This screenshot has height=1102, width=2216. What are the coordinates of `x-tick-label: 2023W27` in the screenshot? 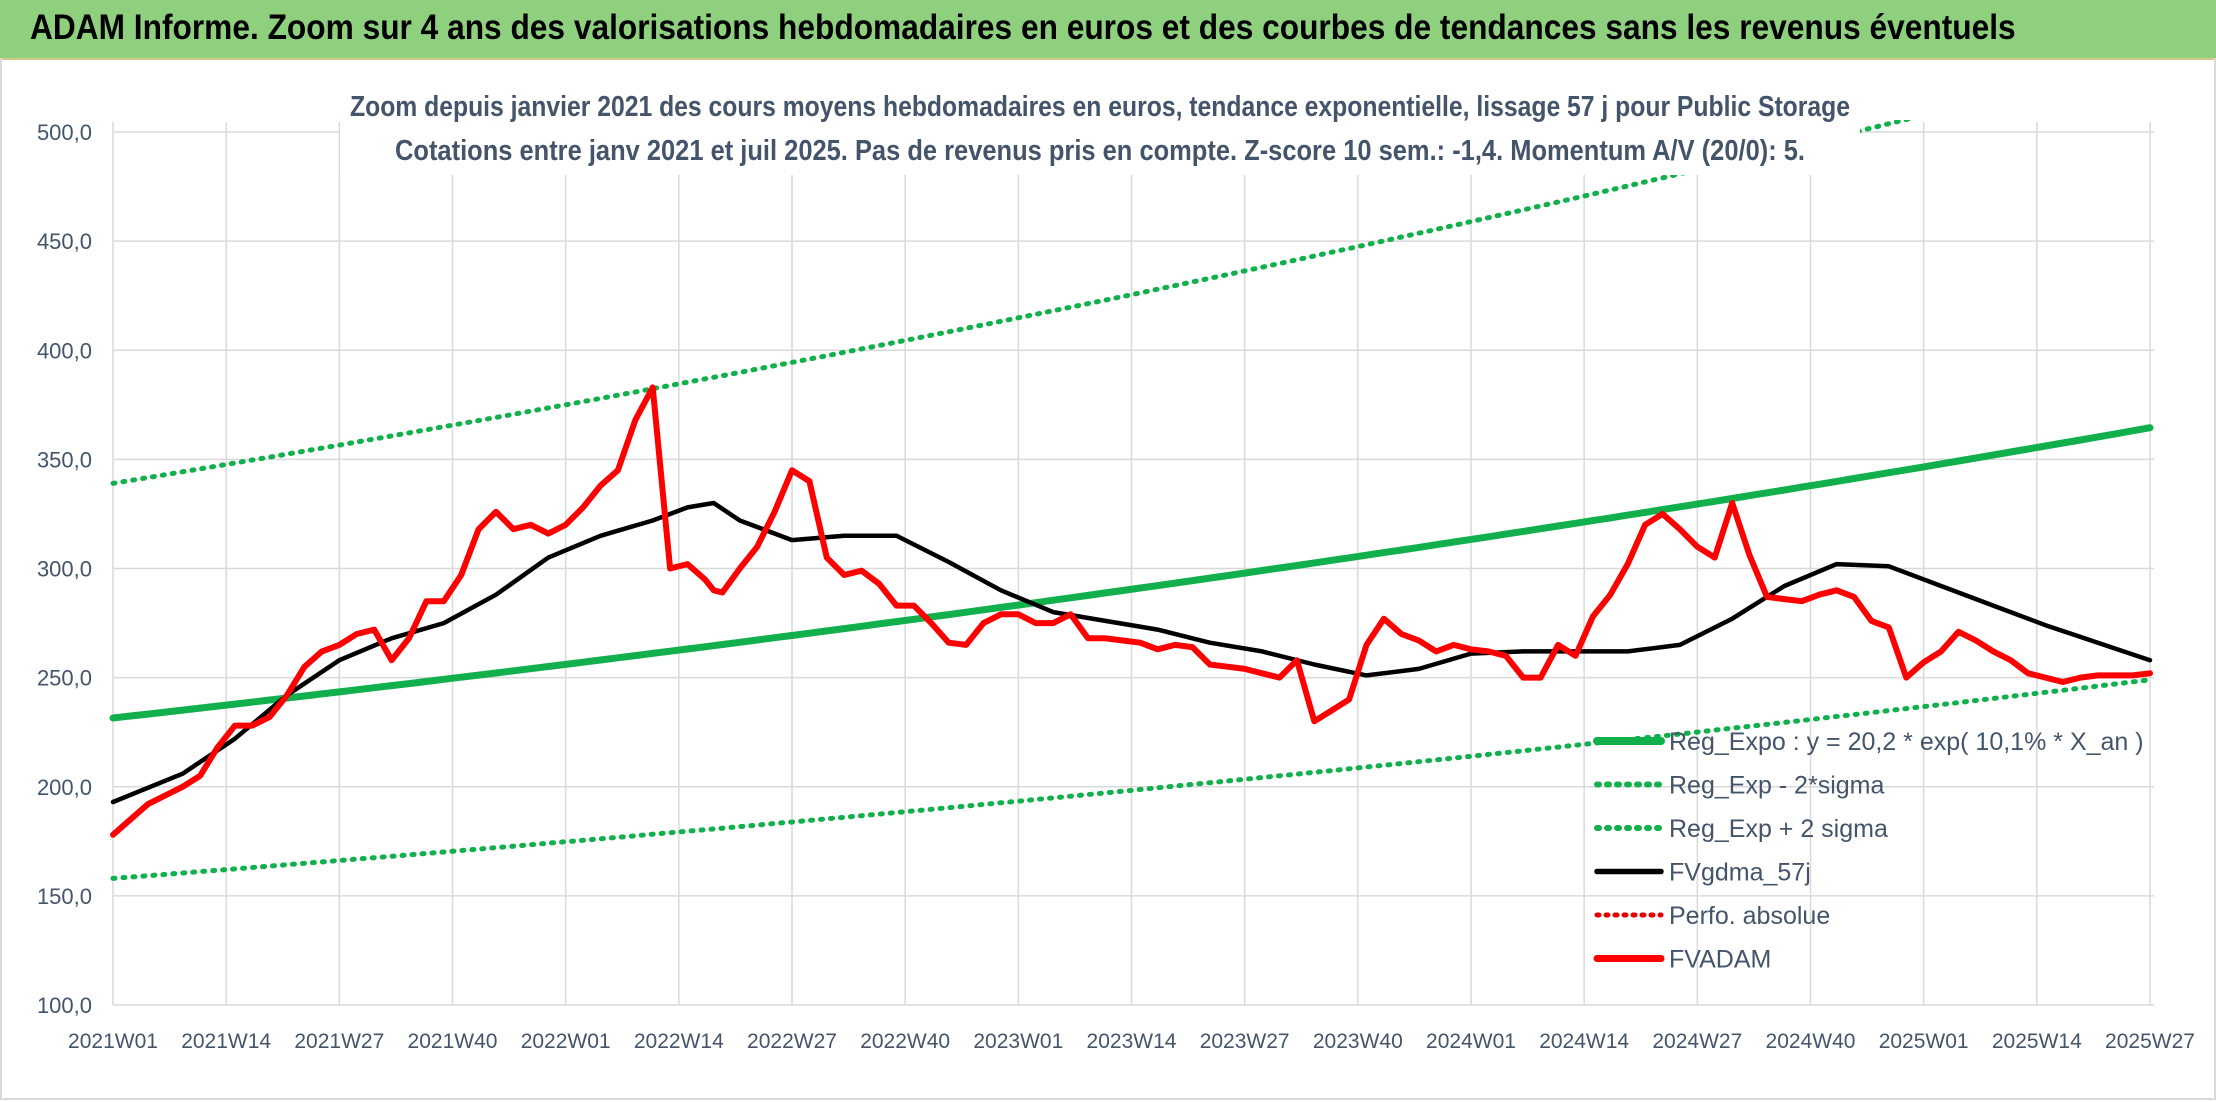 It's located at (1245, 1041).